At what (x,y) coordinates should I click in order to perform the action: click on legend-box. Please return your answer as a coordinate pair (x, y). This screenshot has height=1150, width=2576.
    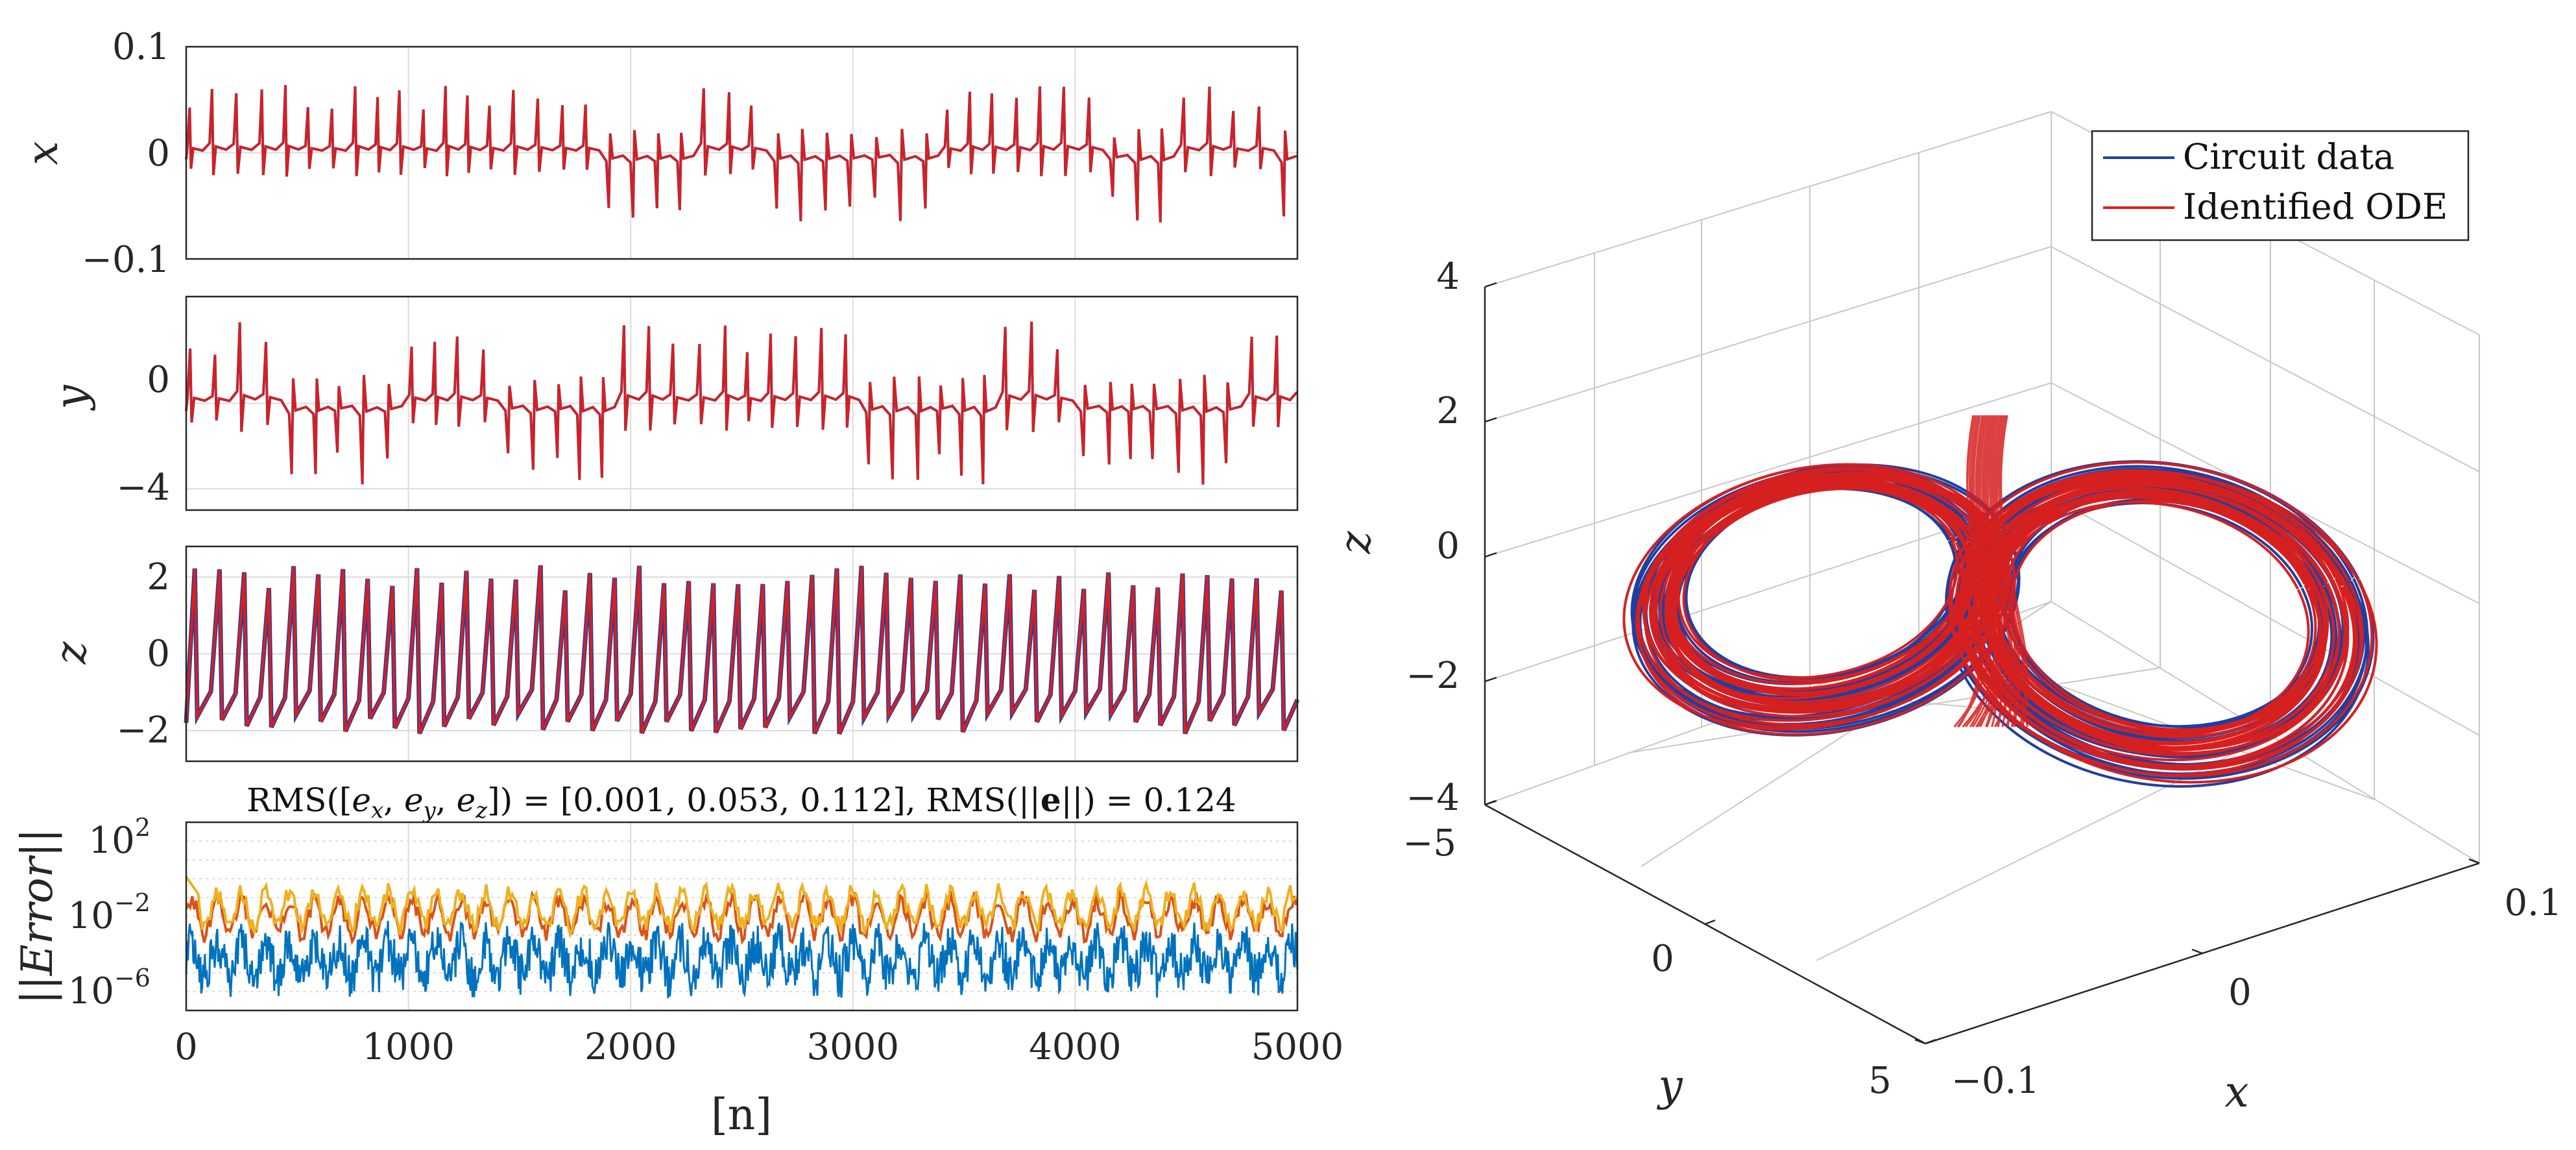
    Looking at the image, I should click on (2280, 186).